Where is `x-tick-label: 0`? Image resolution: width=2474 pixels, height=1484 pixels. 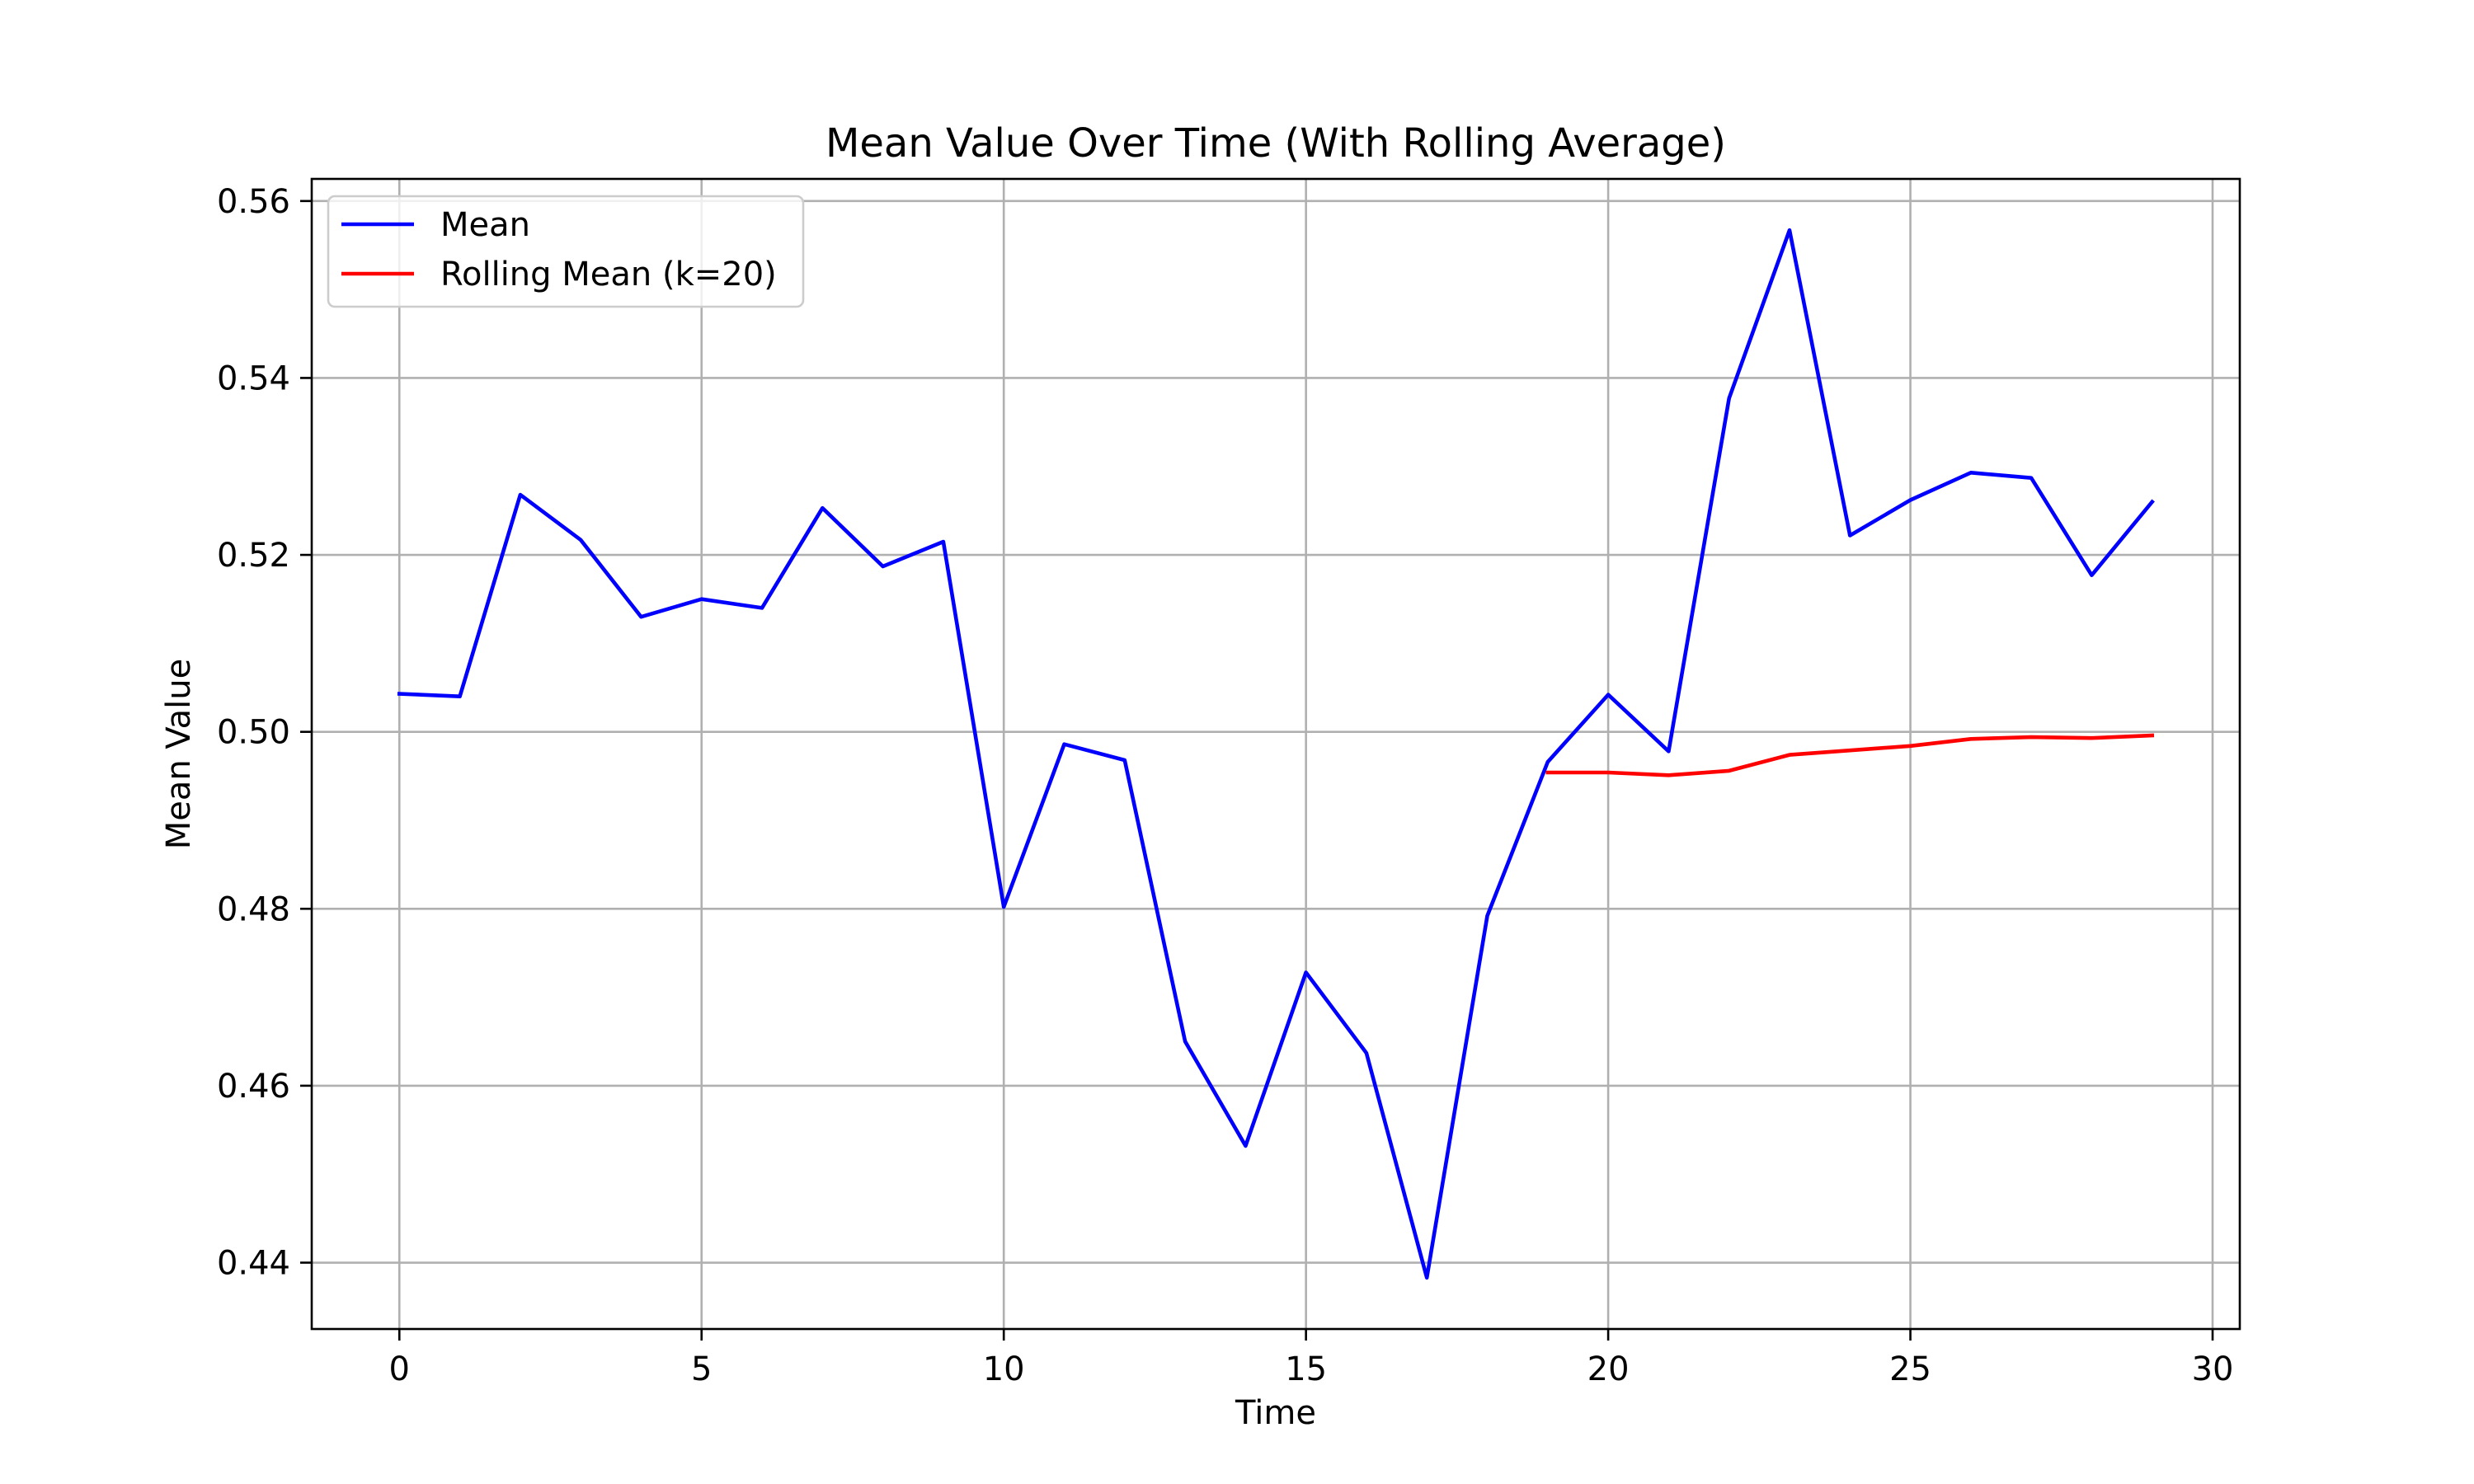
x-tick-label: 0 is located at coordinates (399, 1369).